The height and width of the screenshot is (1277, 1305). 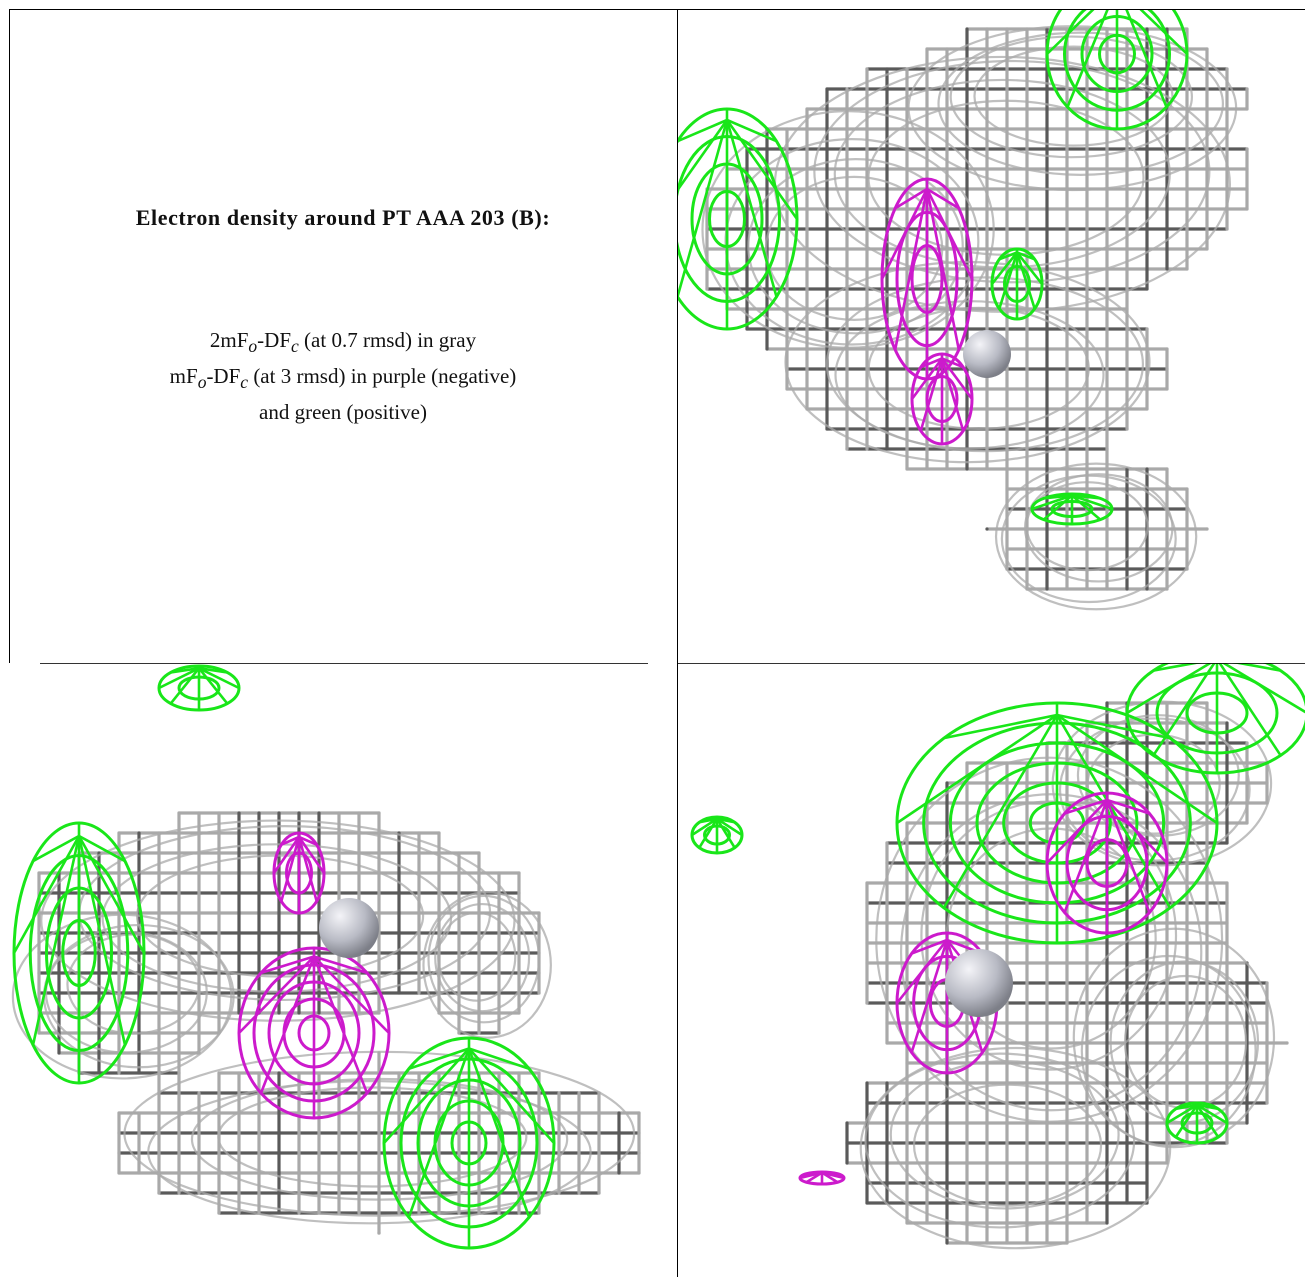 What do you see at coordinates (343, 378) in the screenshot?
I see `caption-line-mfo: mFo-DFc (at 3 rmsd) in purple (negative)` at bounding box center [343, 378].